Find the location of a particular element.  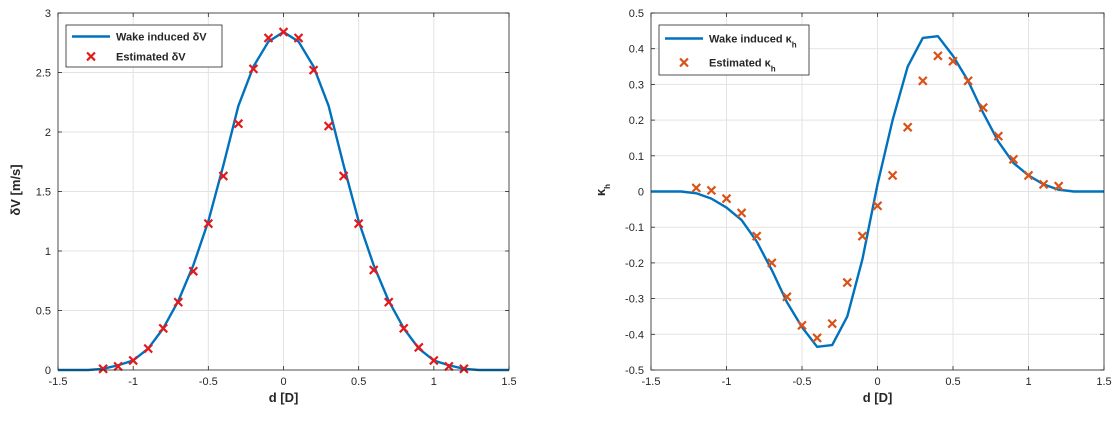

y-tick-label: 1.5 is located at coordinates (43, 193).